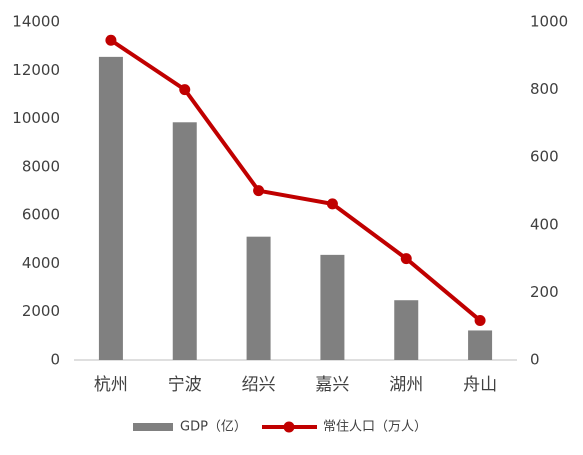 The image size is (583, 455). I want to click on legend-marker, so click(289, 427).